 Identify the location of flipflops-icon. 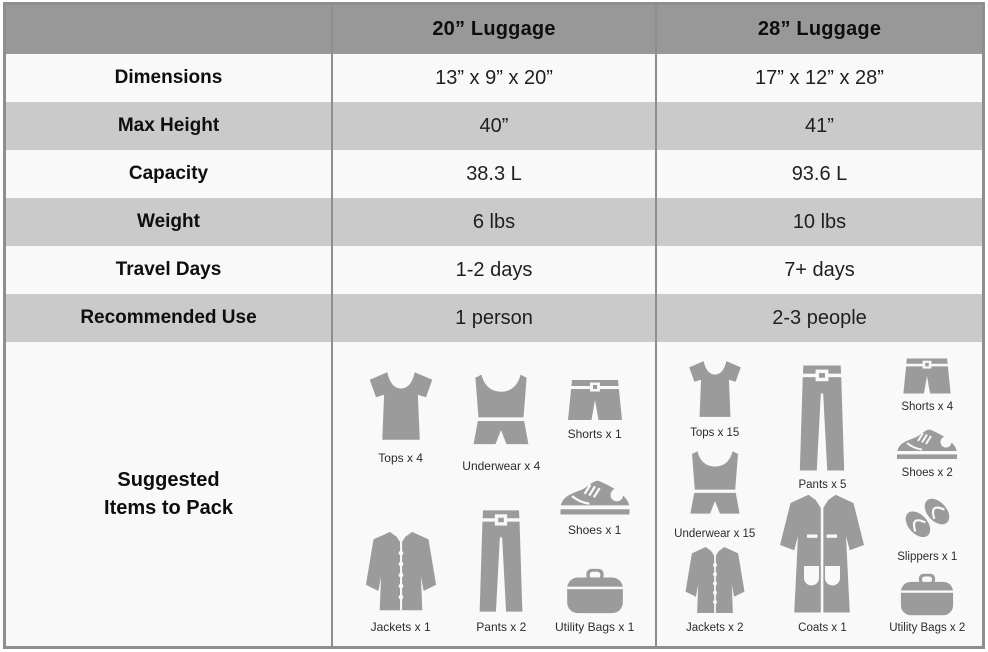
(927, 517).